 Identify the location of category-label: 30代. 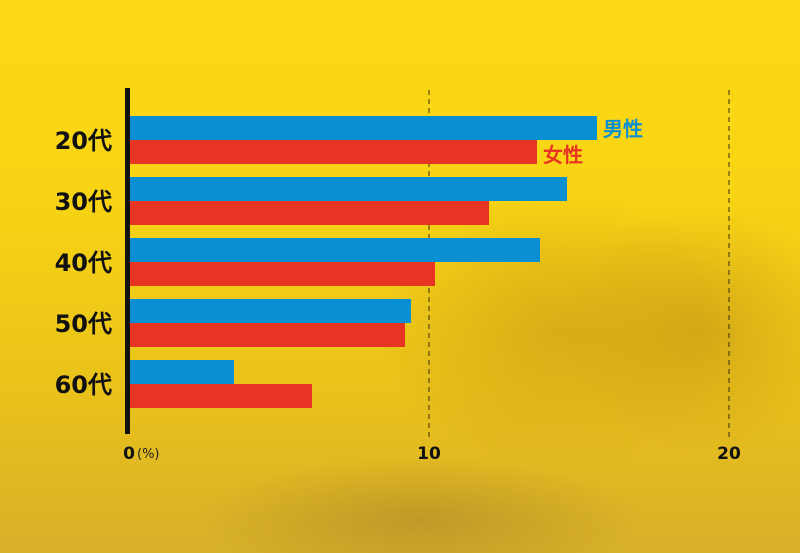
(83, 202).